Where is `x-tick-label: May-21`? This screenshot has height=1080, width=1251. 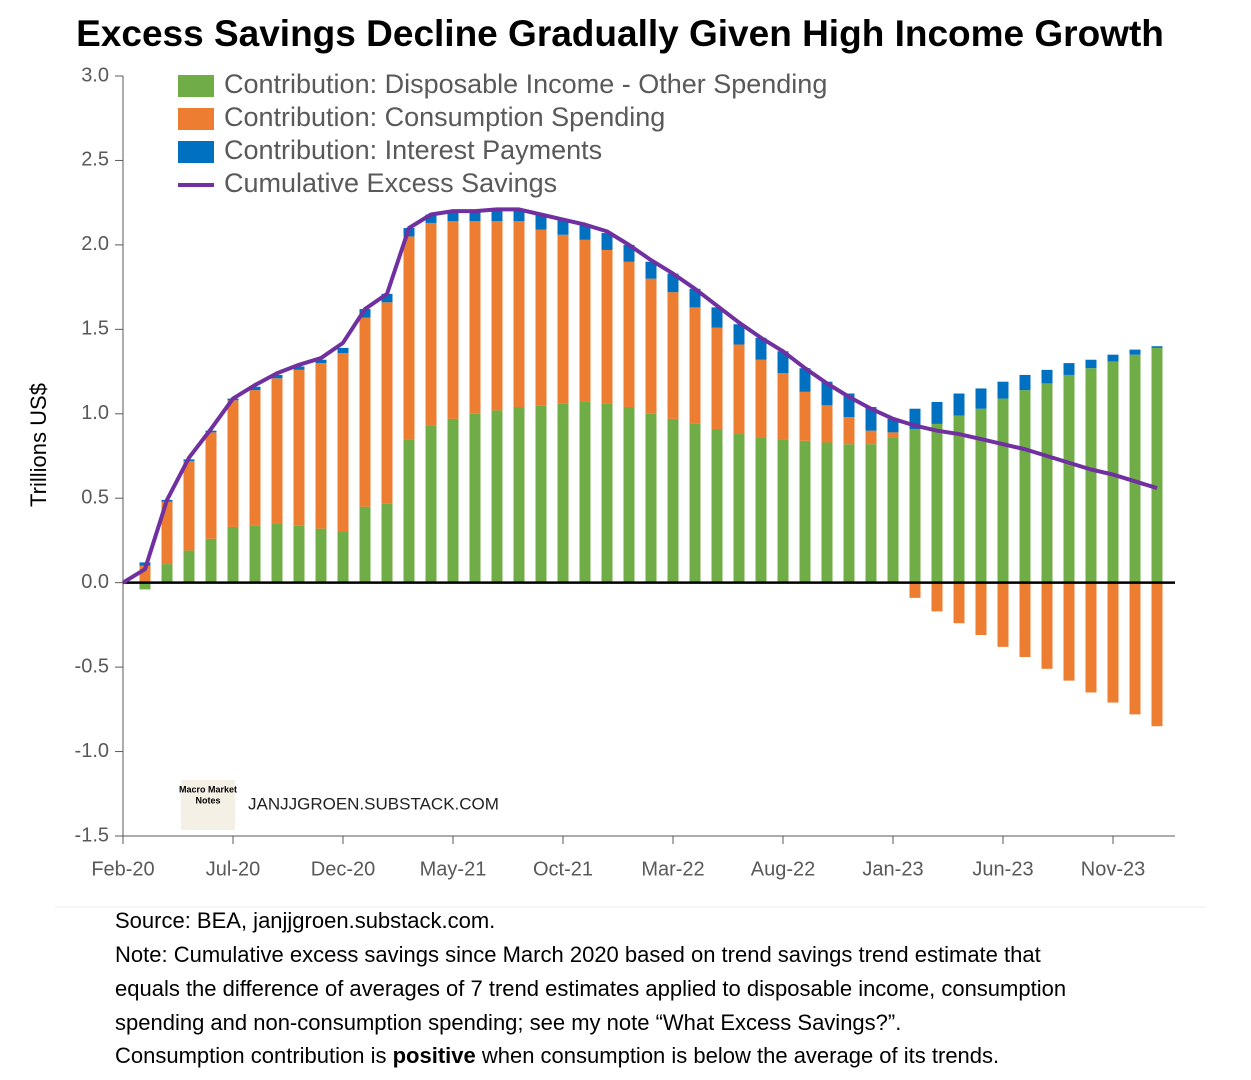
x-tick-label: May-21 is located at coordinates (453, 869).